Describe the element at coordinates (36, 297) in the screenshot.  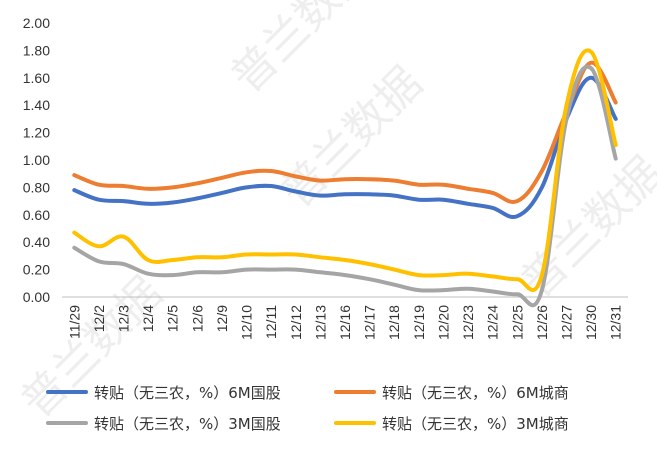
I see `y-tick-label: 0.00` at that location.